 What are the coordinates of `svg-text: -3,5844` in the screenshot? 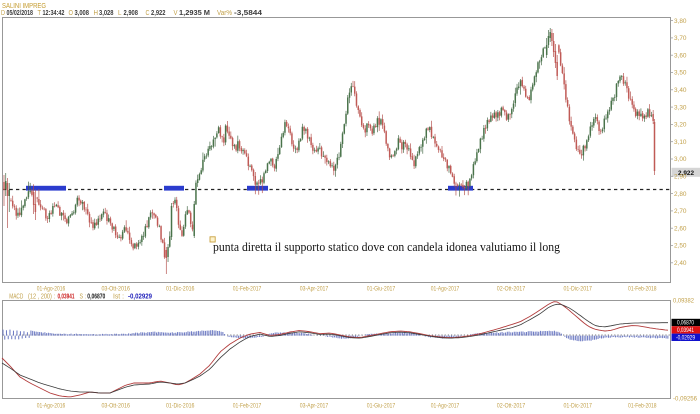 It's located at (248, 13).